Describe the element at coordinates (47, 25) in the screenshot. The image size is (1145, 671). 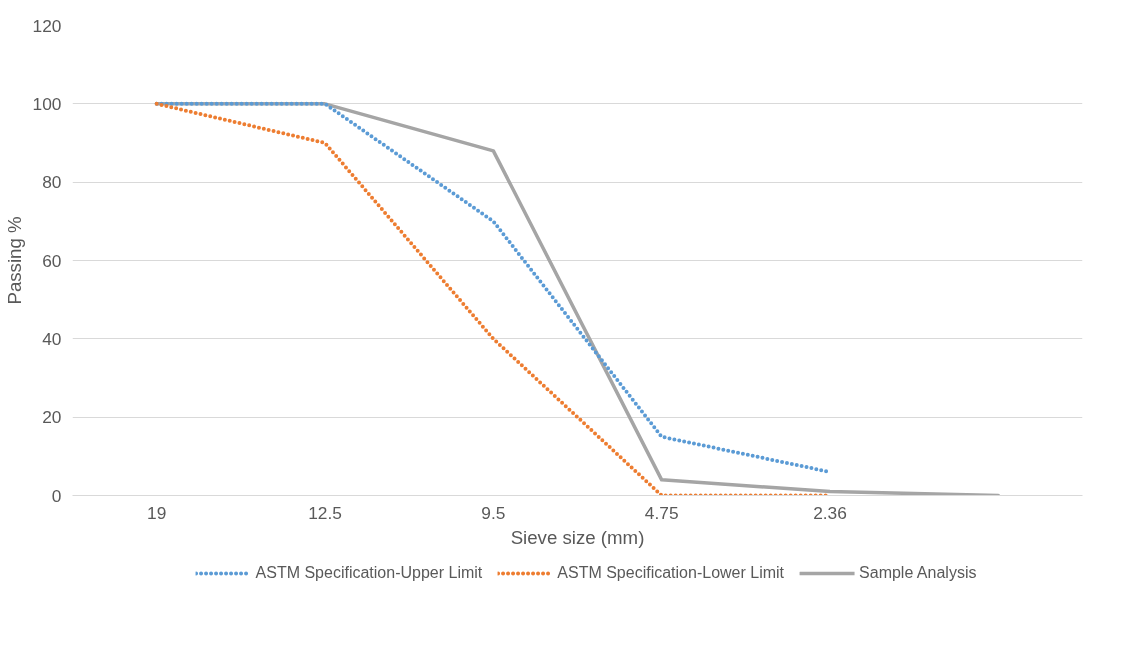
I see `y-tick-label: 120` at that location.